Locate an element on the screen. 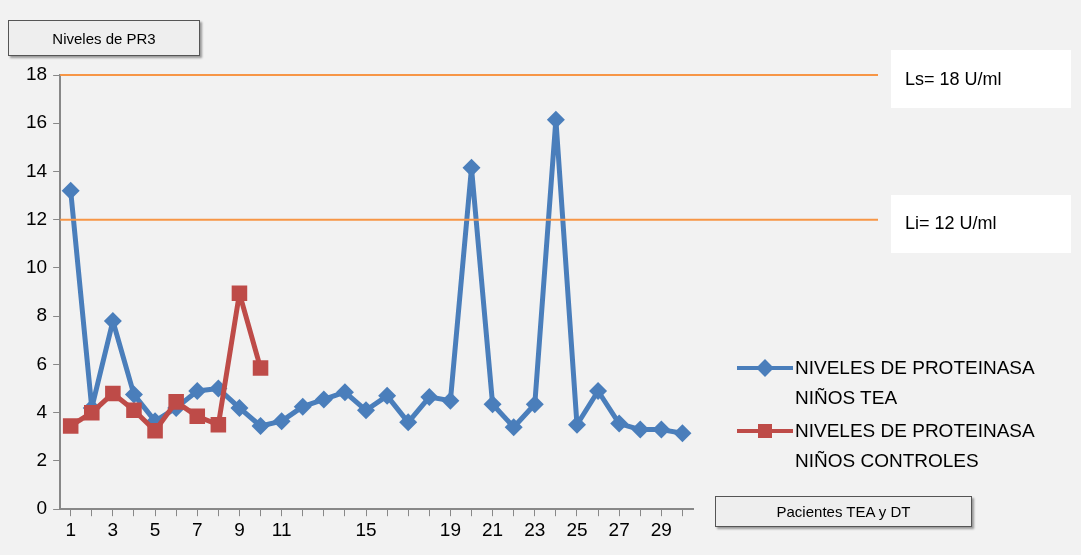 The image size is (1081, 555). x-tick-label: 29 is located at coordinates (661, 529).